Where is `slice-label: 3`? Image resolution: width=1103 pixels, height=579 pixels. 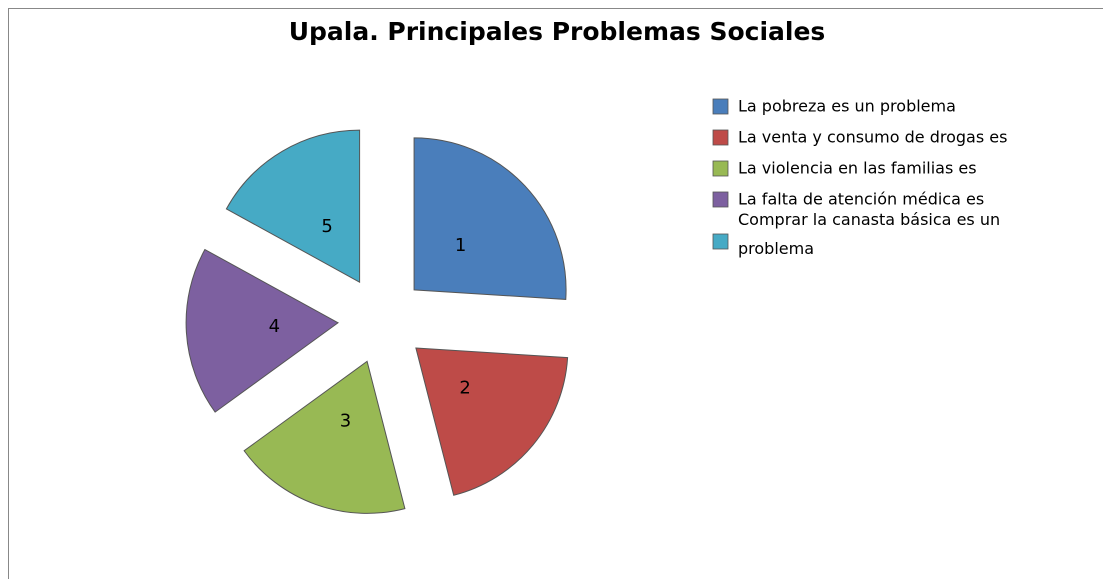 slice-label: 3 is located at coordinates (345, 420).